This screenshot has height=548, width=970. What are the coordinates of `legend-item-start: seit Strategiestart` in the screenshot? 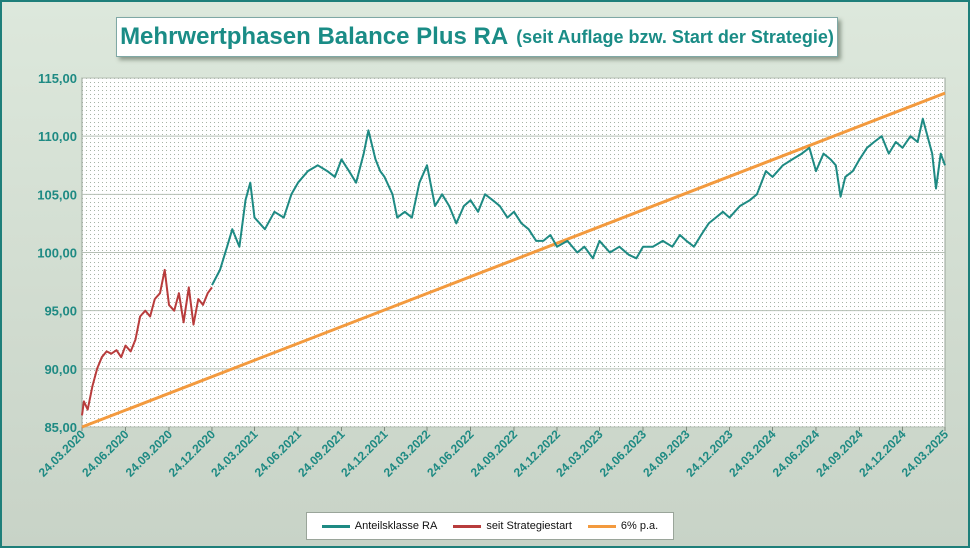 It's located at (512, 526).